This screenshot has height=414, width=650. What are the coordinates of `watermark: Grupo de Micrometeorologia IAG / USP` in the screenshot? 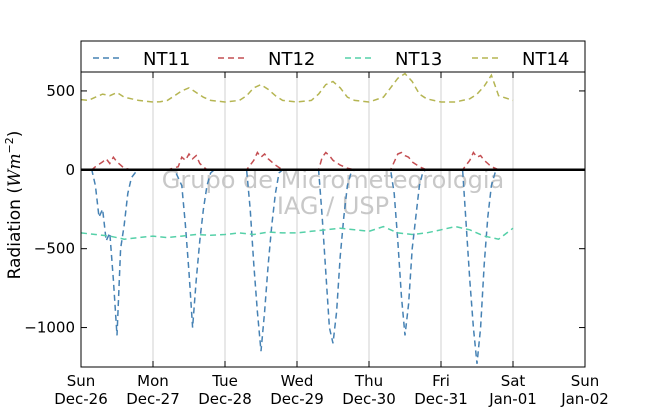 It's located at (333, 193).